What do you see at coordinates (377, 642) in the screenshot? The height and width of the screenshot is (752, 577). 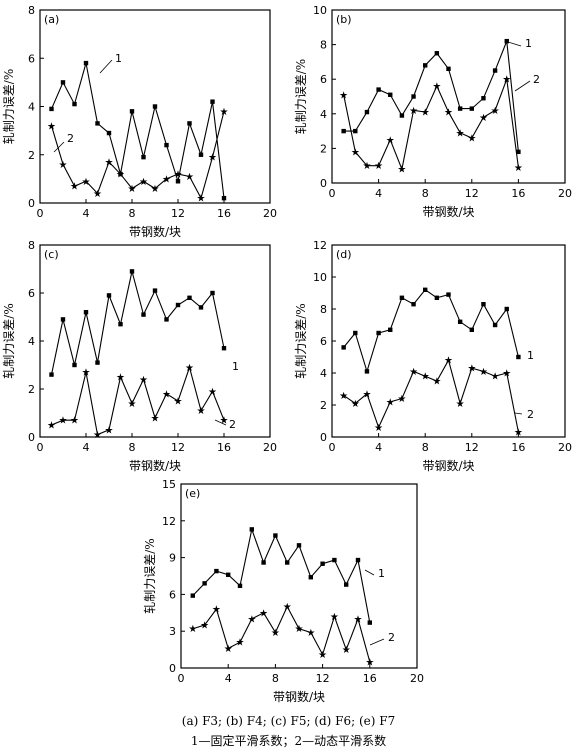 I see `panel5-label-2-leader` at bounding box center [377, 642].